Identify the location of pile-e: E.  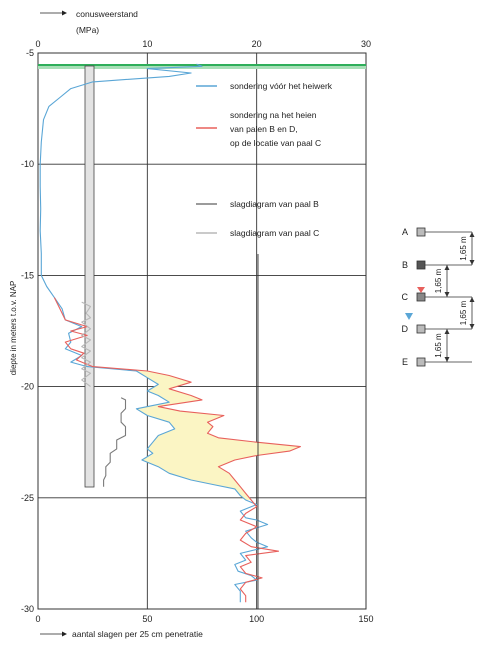
(437, 362).